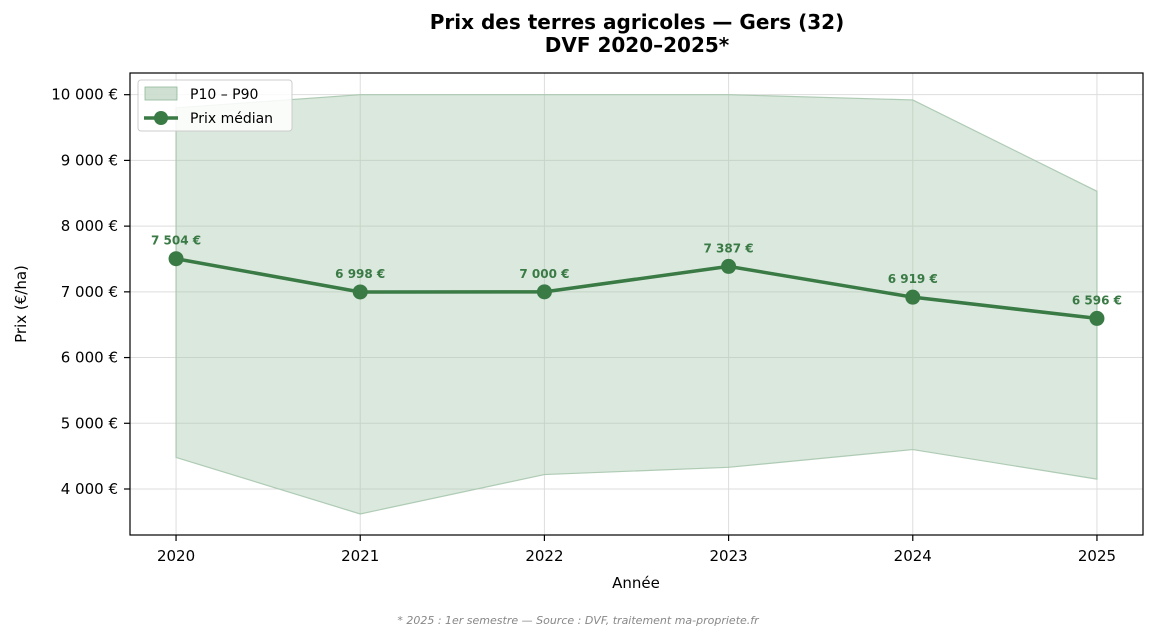 The image size is (1156, 639). What do you see at coordinates (89, 423) in the screenshot?
I see `y-tick-label: 5 000 €` at bounding box center [89, 423].